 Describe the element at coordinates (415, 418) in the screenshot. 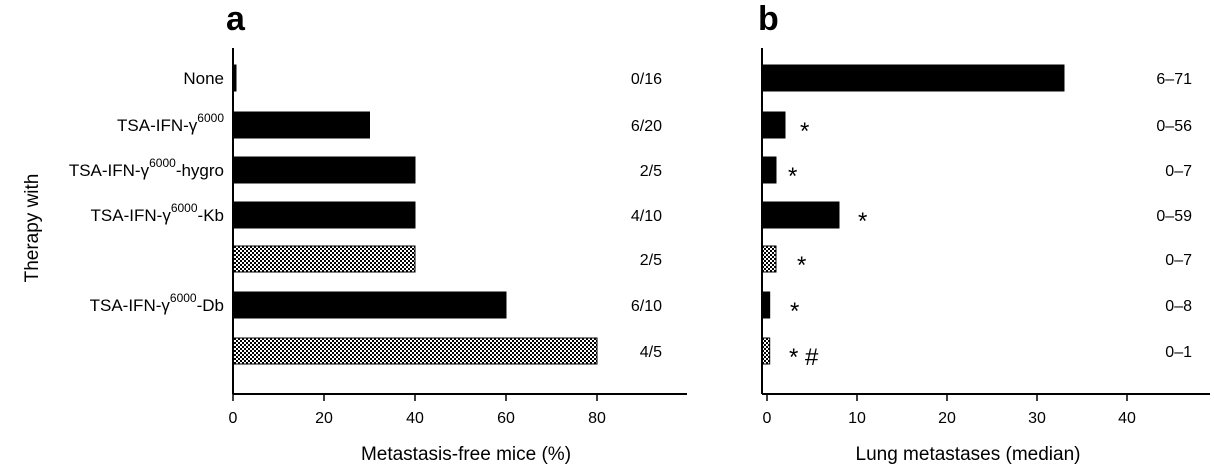

I see `panel-a-tick-label: 40` at that location.